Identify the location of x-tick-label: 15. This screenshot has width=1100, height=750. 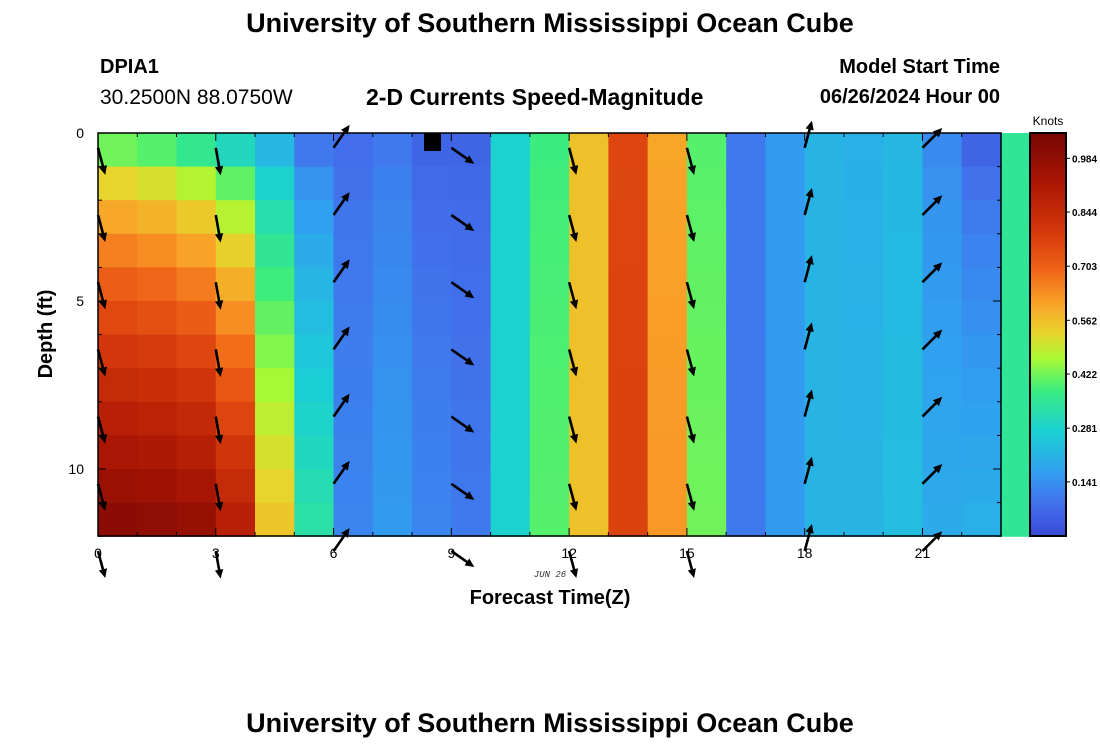
(687, 553).